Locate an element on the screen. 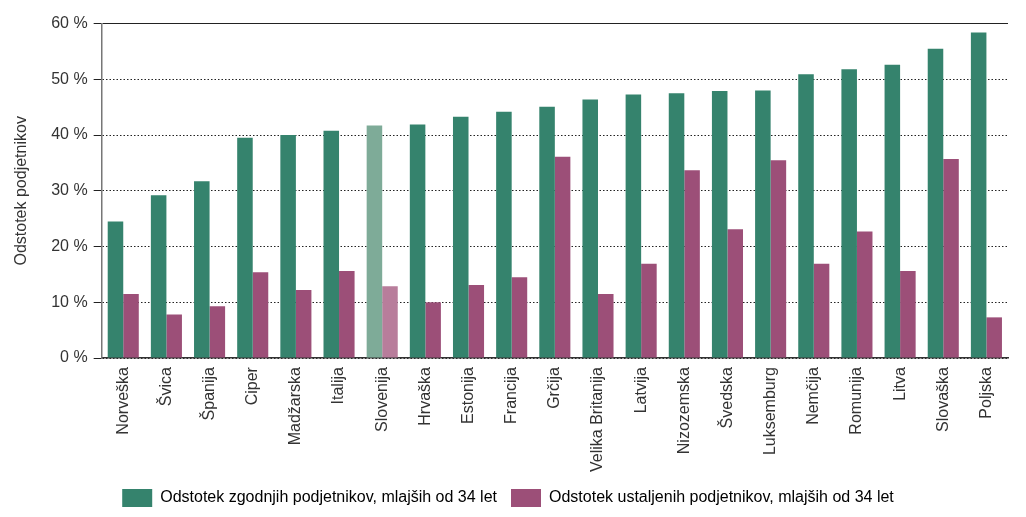 The width and height of the screenshot is (1026, 517). y-tick-label: 50 % is located at coordinates (69, 78).